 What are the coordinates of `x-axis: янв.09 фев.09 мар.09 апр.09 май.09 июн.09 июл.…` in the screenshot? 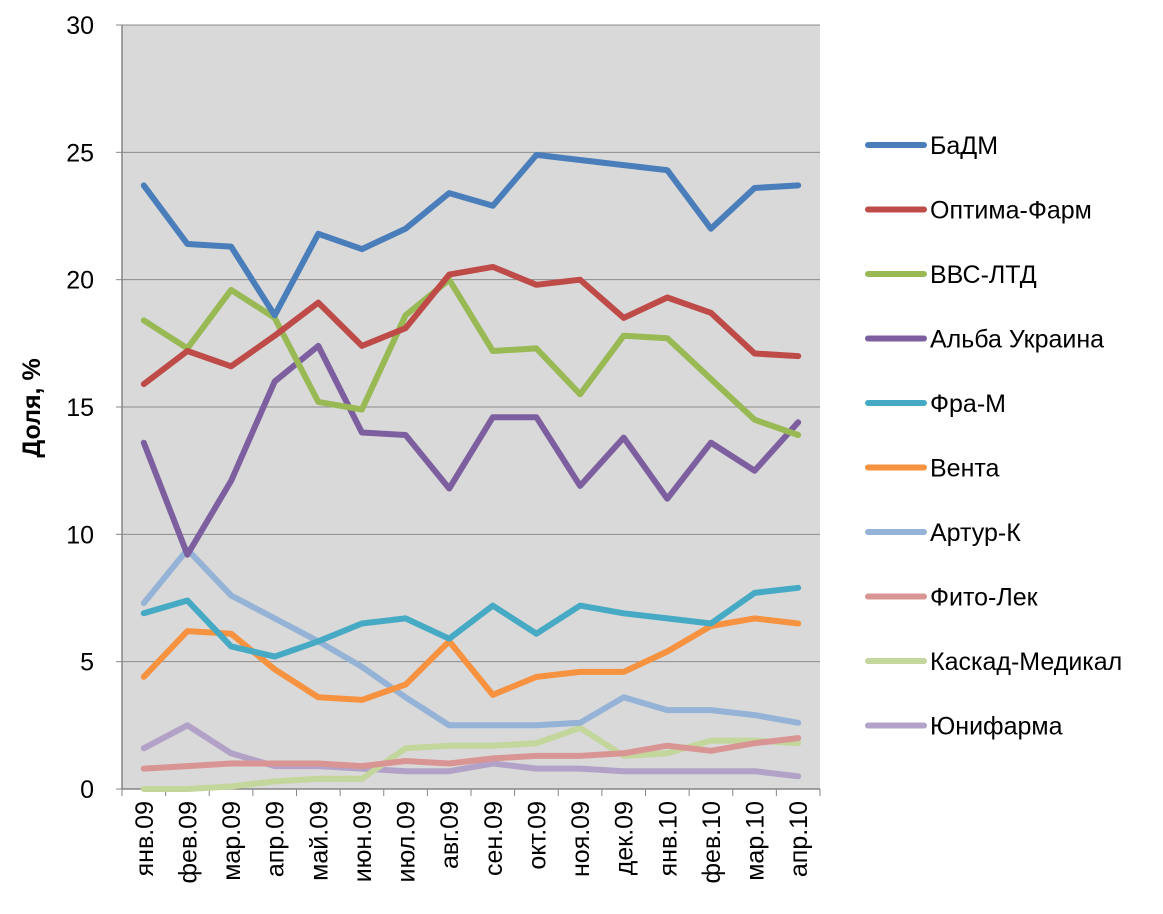 It's located at (471, 836).